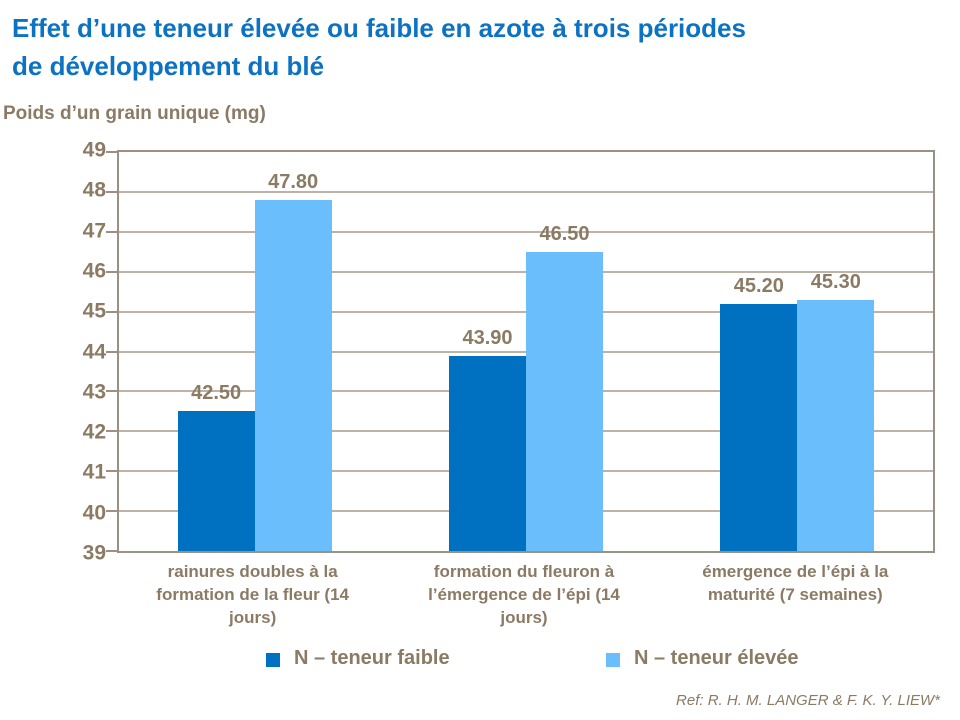  Describe the element at coordinates (94, 231) in the screenshot. I see `y-tick-label-47: 47` at that location.